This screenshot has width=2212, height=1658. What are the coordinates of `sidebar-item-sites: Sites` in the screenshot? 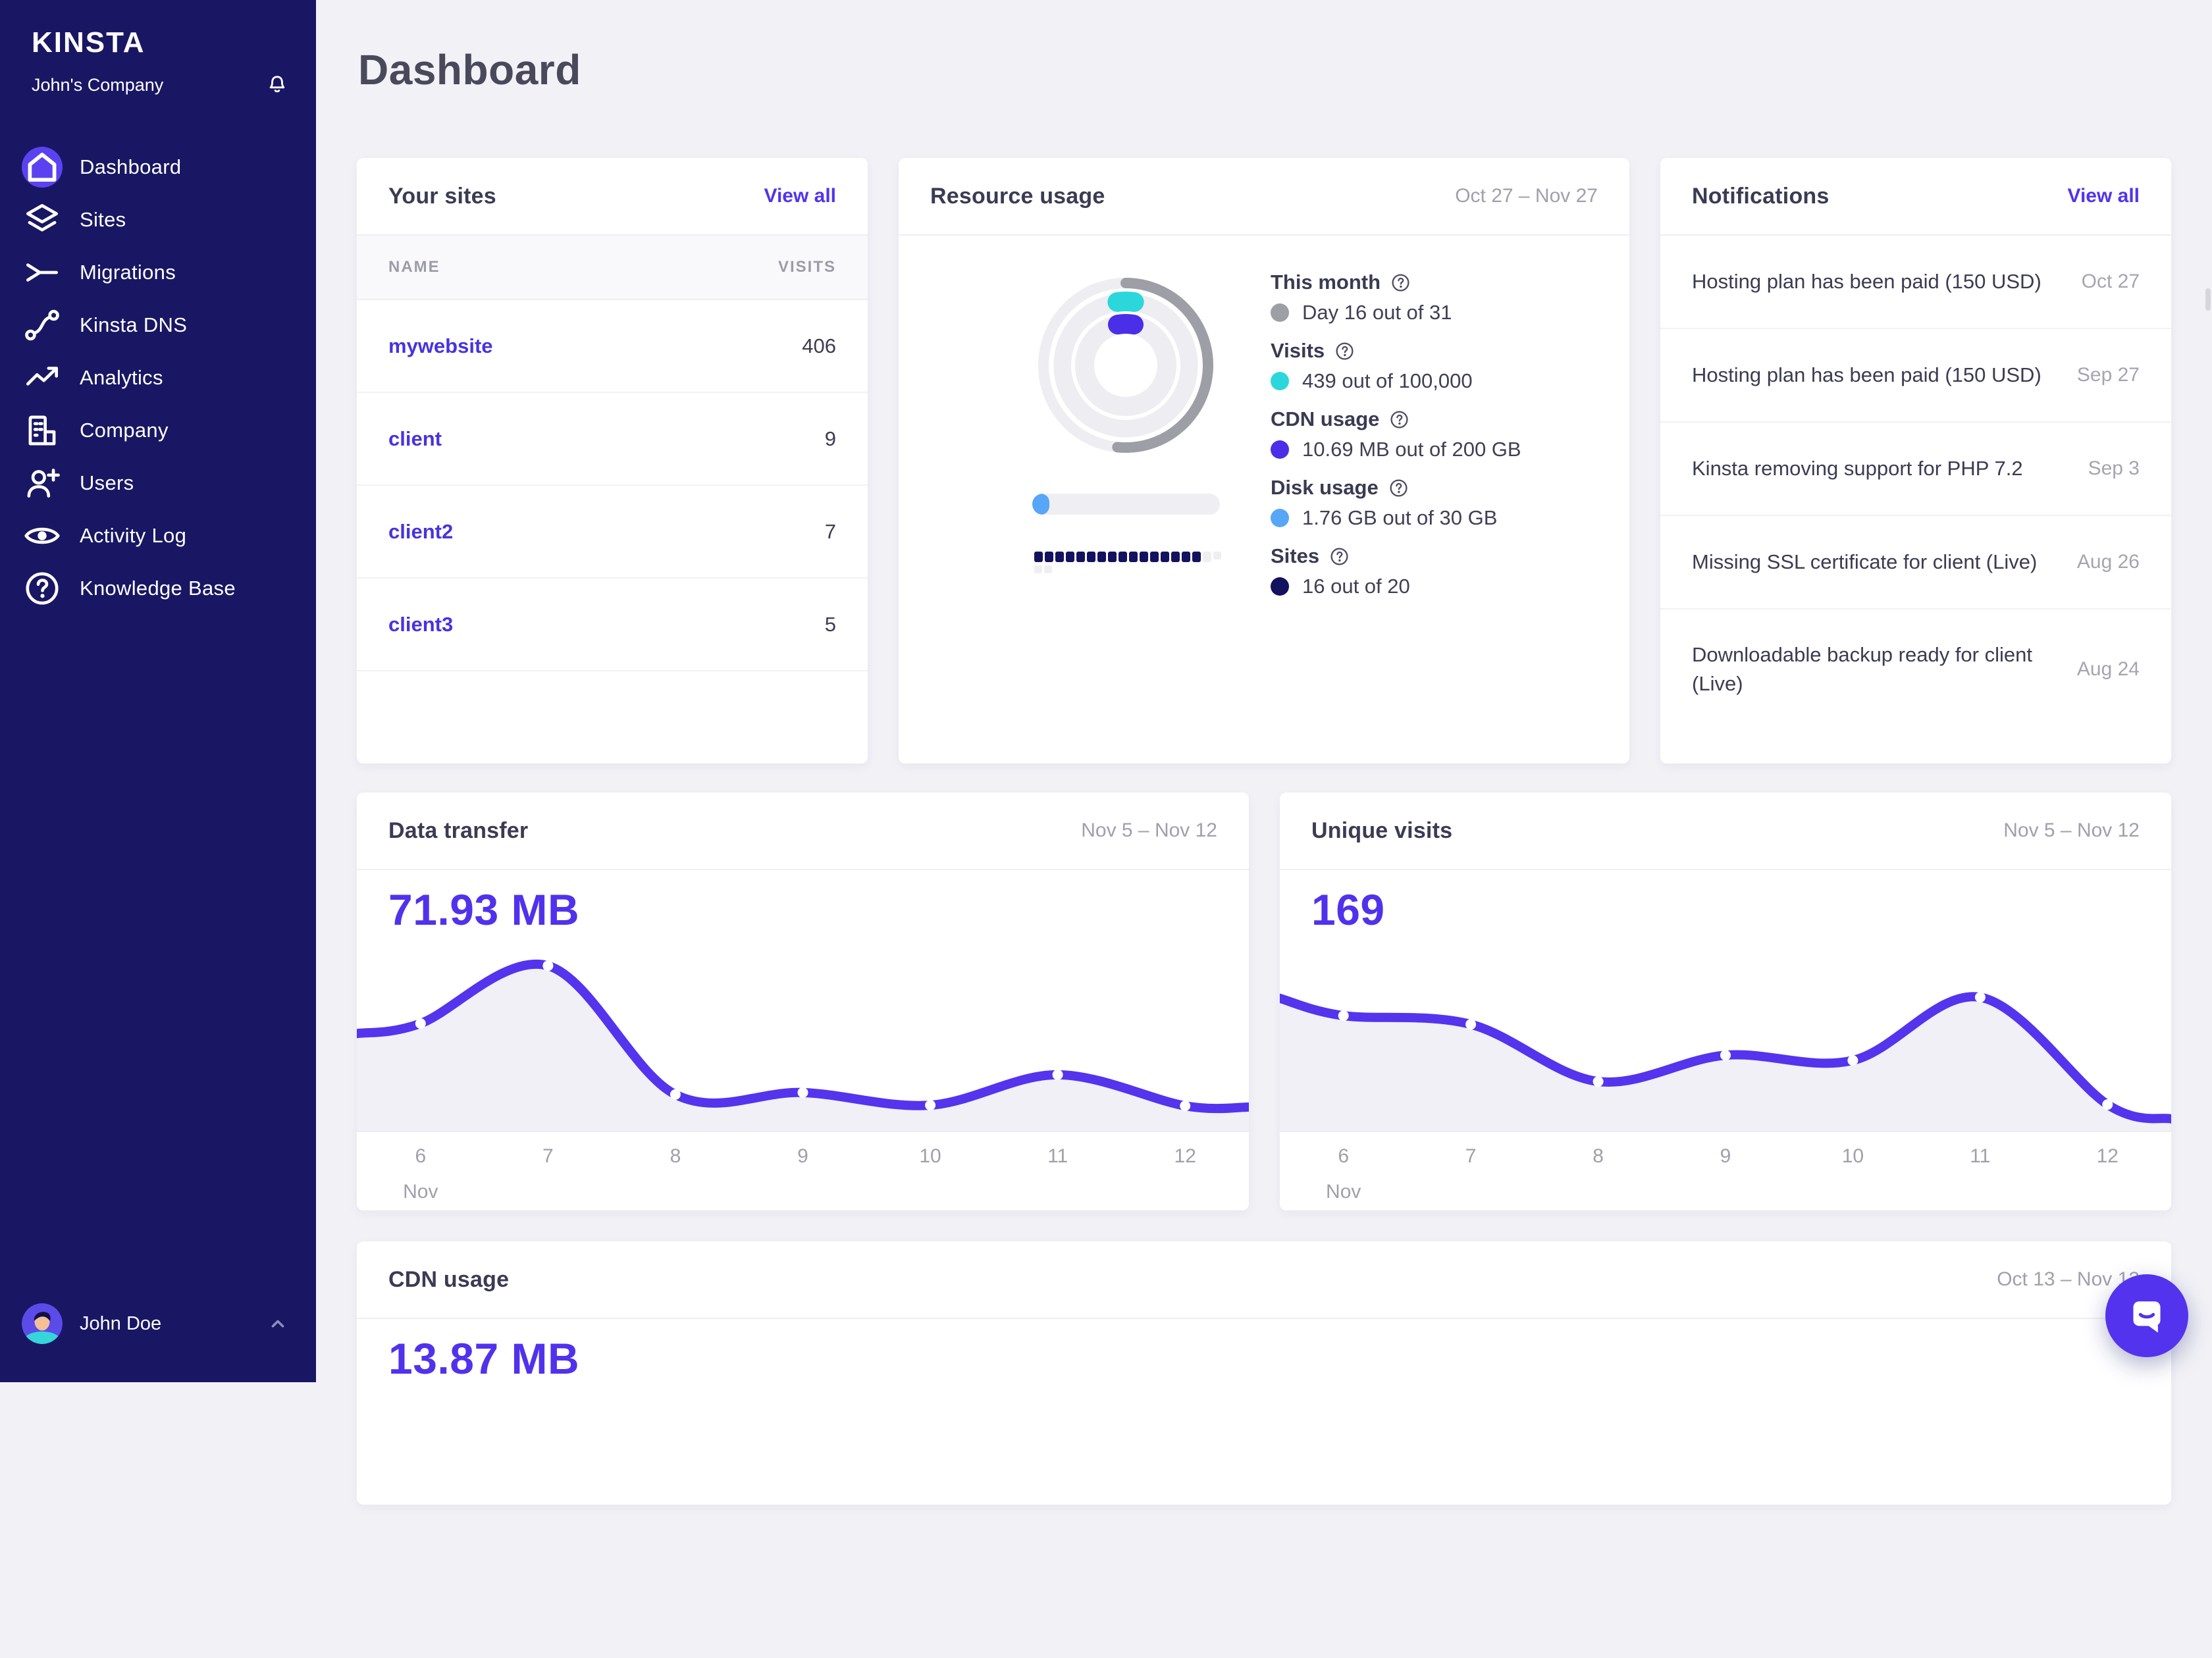 It's located at (158, 220).